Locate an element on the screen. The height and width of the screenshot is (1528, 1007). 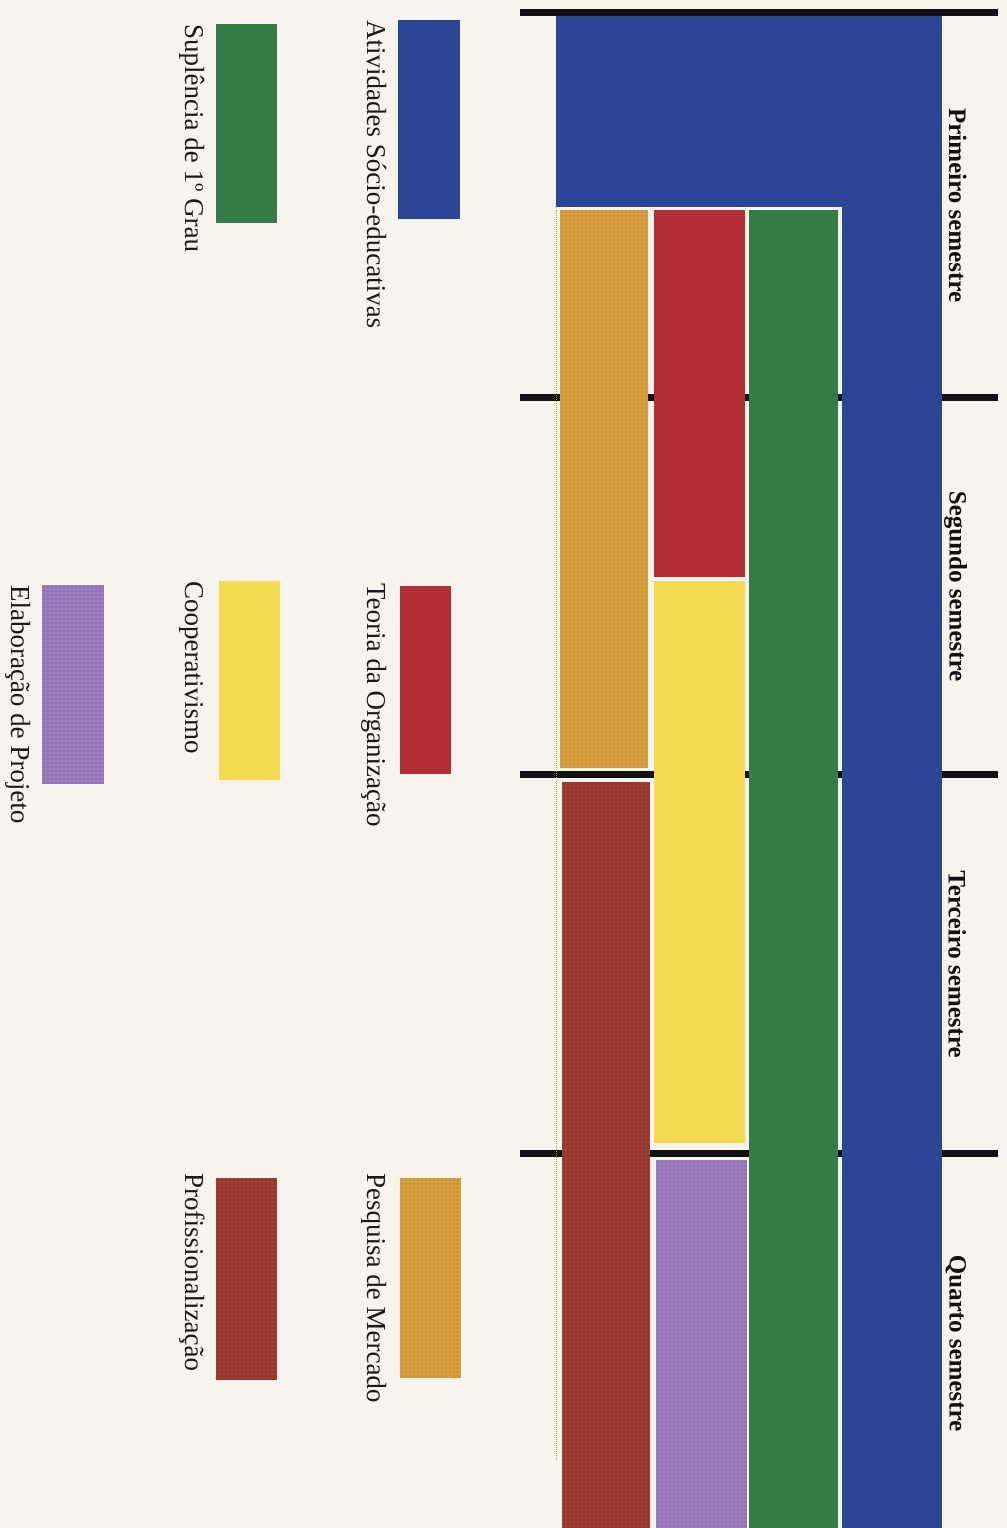
semester-label-1: Primeiro semestre is located at coordinates (956, 205).